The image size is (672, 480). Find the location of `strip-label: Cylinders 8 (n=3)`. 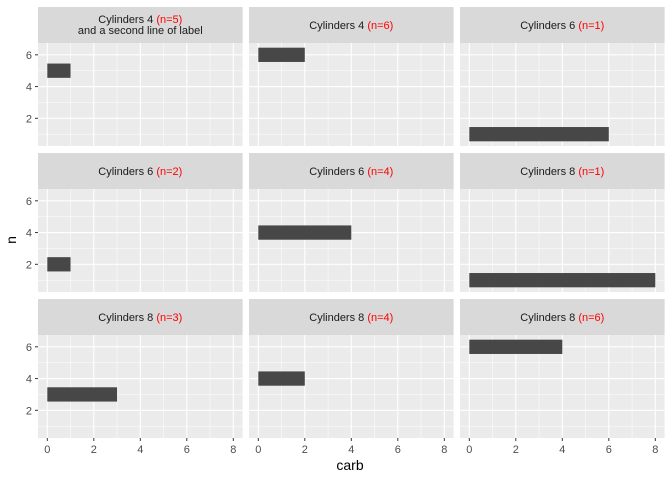

strip-label: Cylinders 8 (n=3) is located at coordinates (140, 318).